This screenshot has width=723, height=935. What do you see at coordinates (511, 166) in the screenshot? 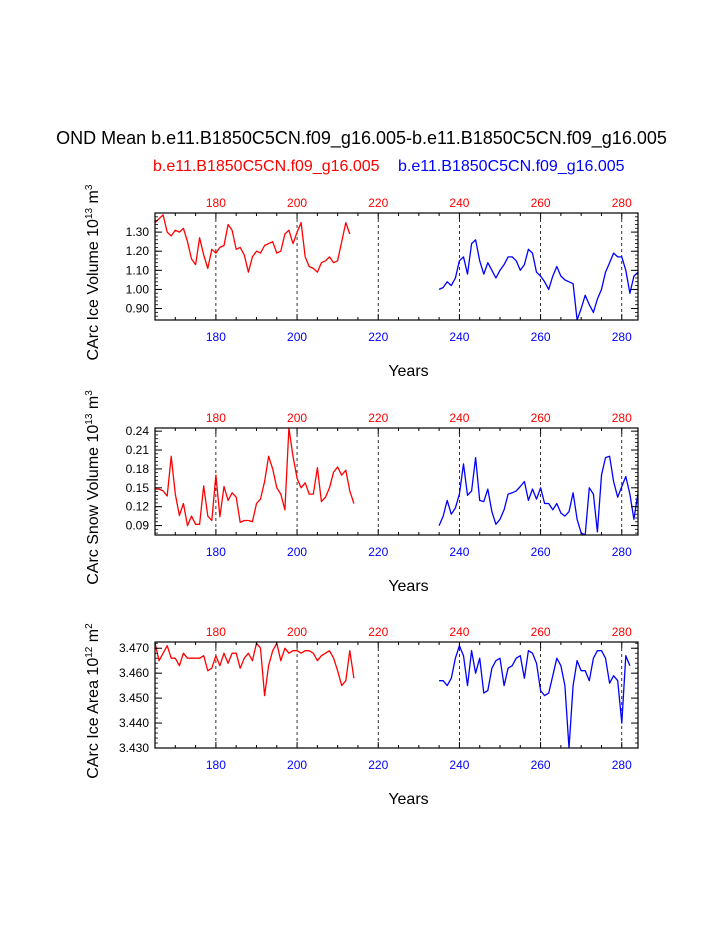
I see `case-label-right: b.e11.B1850C5CN.f09_g16.005` at bounding box center [511, 166].